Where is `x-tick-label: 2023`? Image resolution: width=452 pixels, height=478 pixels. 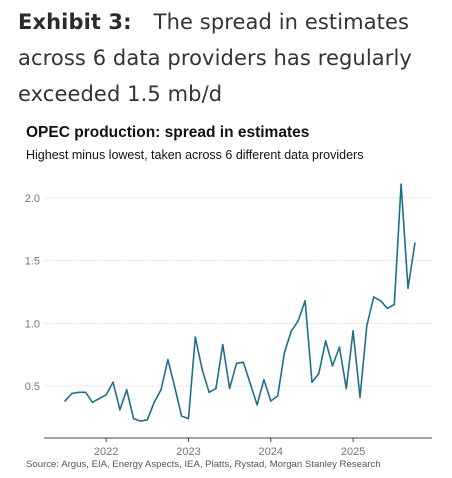
x-tick-label: 2023 is located at coordinates (188, 452).